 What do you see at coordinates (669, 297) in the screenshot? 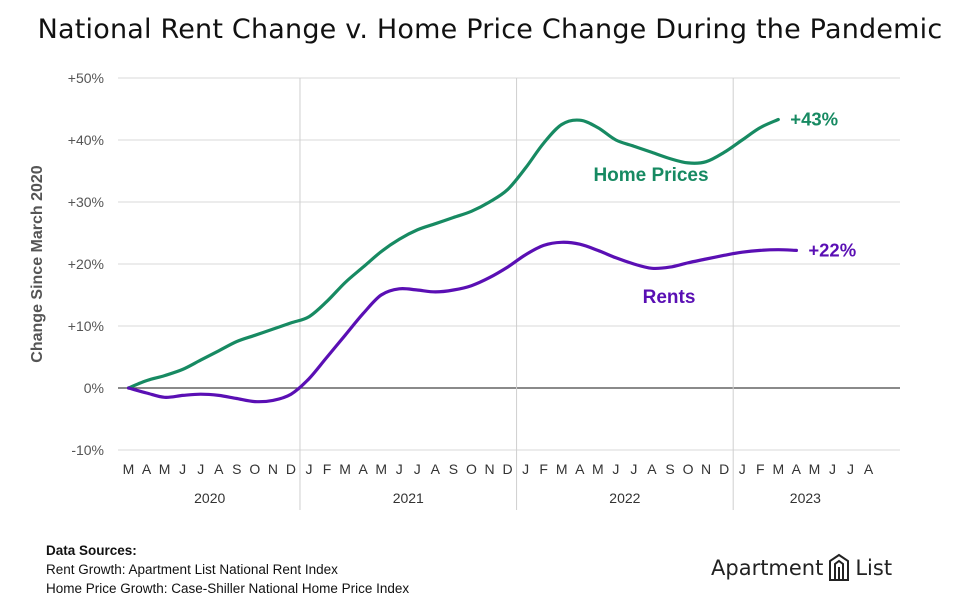
I see `series-name-label-rents: Rents` at bounding box center [669, 297].